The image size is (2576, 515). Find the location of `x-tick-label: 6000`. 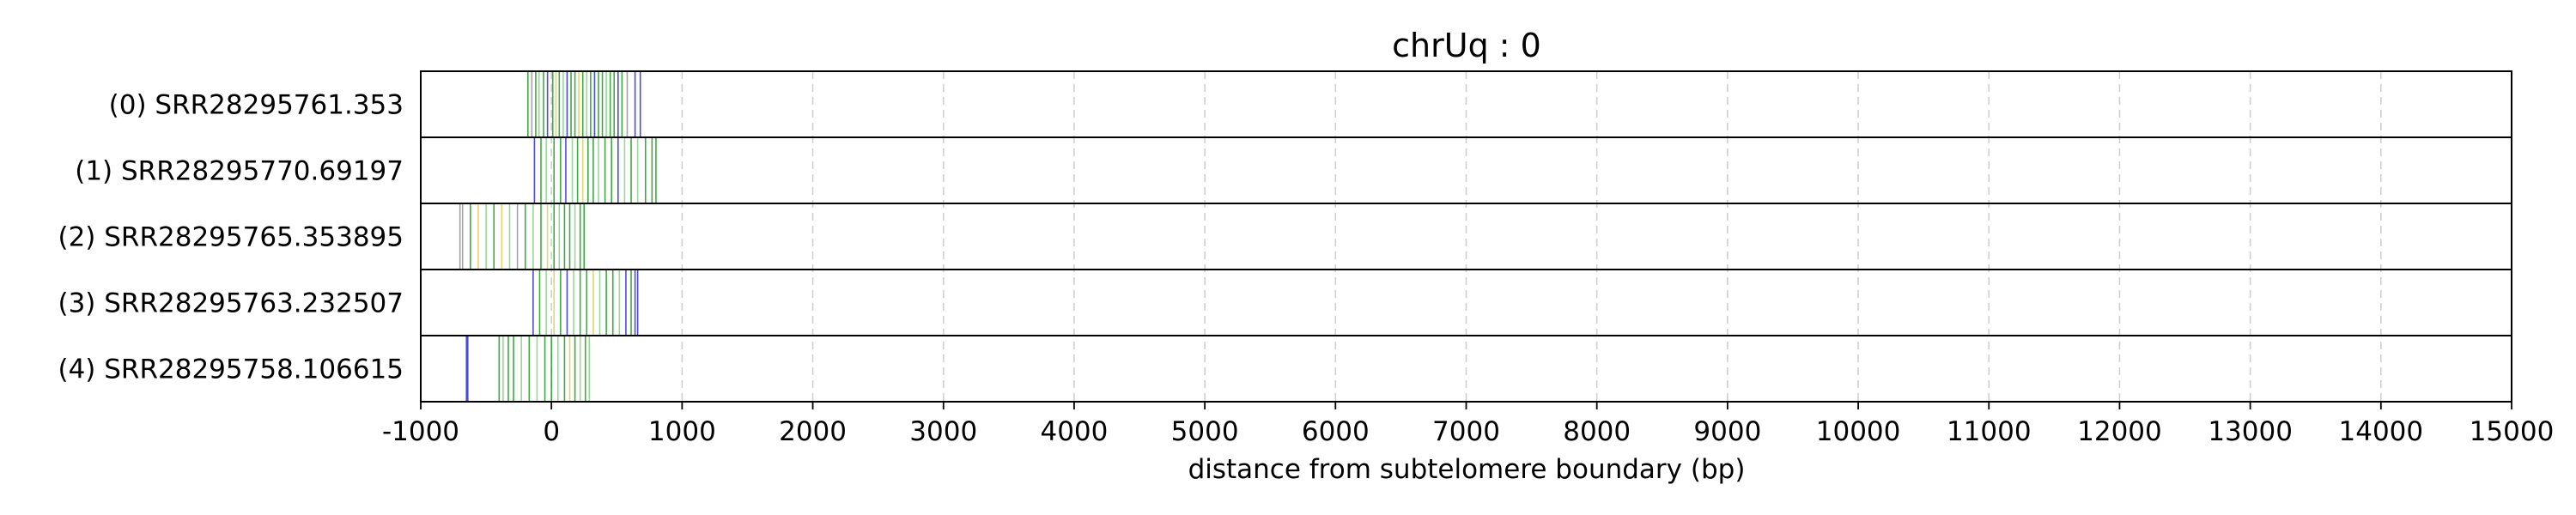

x-tick-label: 6000 is located at coordinates (1336, 431).